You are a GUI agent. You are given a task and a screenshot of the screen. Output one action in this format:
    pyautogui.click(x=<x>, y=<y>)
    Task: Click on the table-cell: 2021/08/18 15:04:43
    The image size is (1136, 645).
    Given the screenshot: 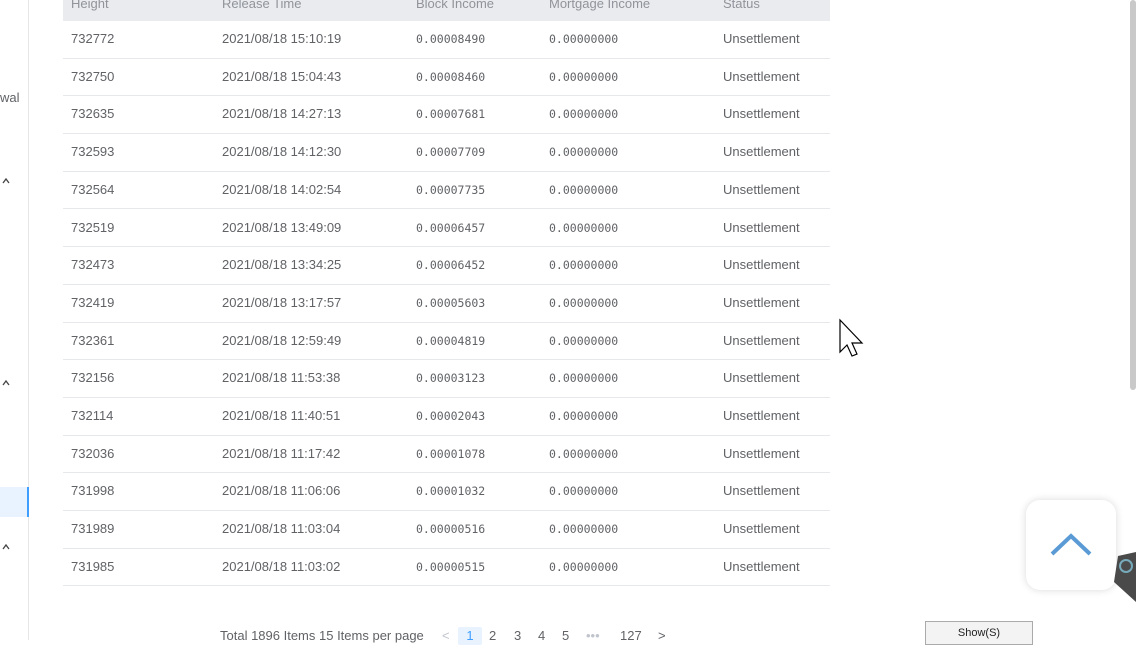 What is the action you would take?
    pyautogui.click(x=282, y=76)
    